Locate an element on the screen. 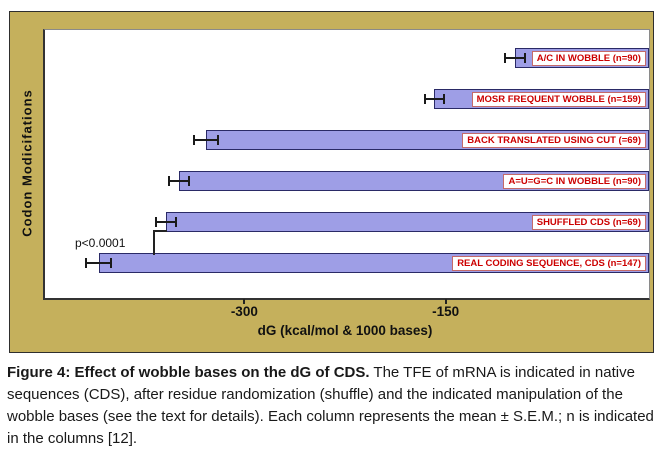 The image size is (663, 469). bar: MOSR FREQUENT WOBBLE (n=159) is located at coordinates (541, 99).